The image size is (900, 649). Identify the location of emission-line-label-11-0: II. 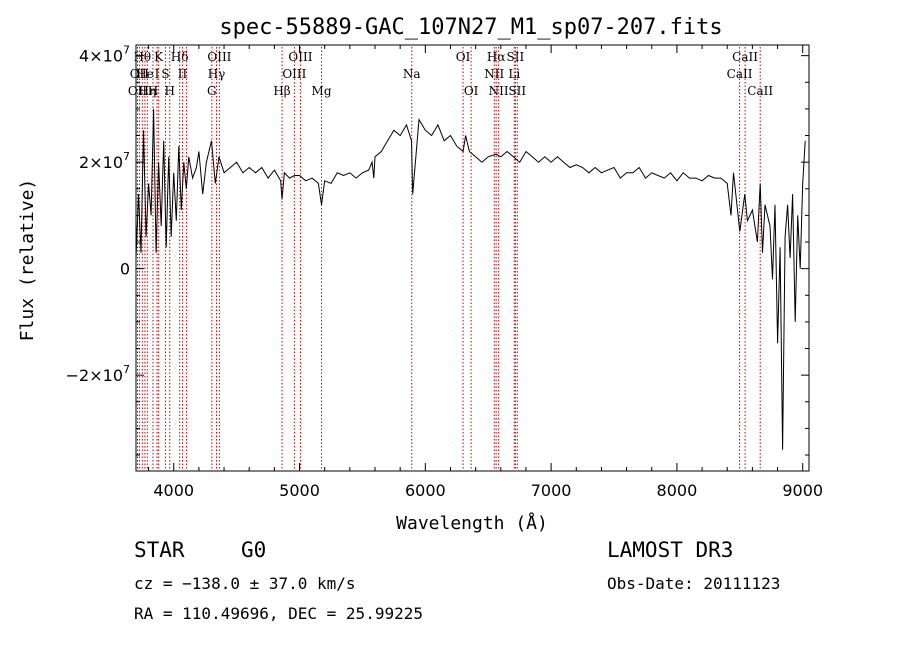
(183, 74).